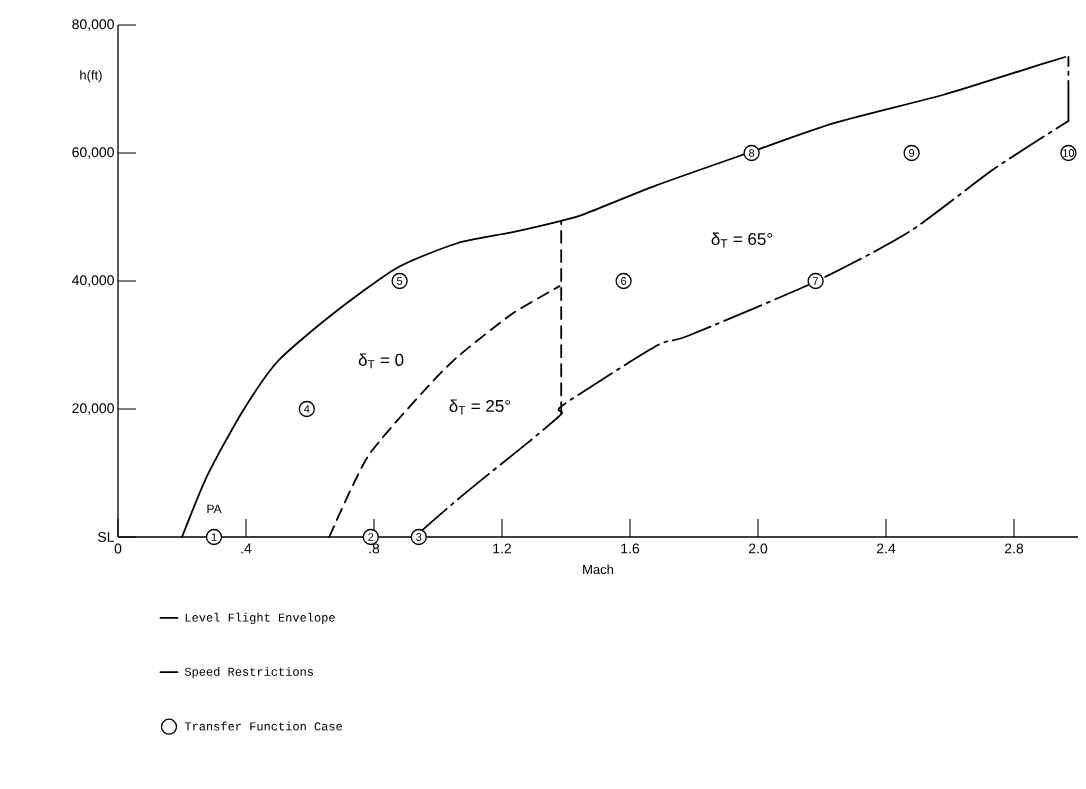  What do you see at coordinates (816, 281) in the screenshot?
I see `annotation: 7` at bounding box center [816, 281].